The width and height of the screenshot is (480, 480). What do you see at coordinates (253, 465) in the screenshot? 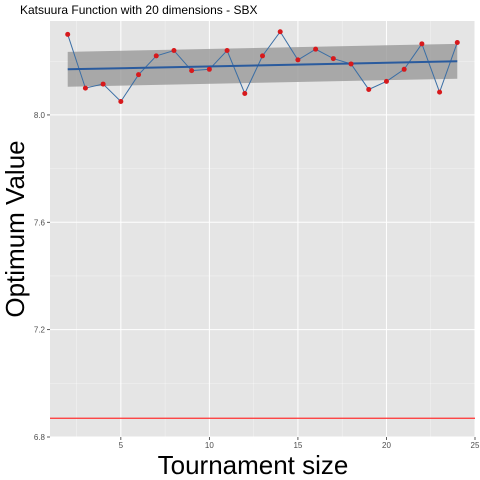
I see `x-axis-title: Tournament size` at bounding box center [253, 465].